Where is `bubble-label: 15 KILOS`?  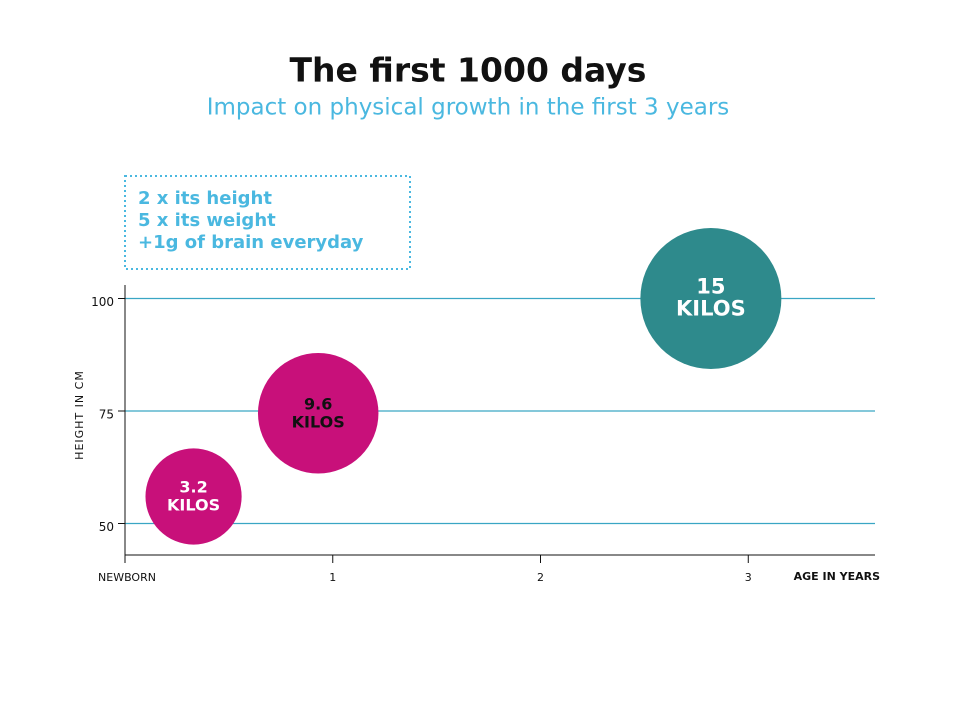 bubble-label: 15 KILOS is located at coordinates (711, 298).